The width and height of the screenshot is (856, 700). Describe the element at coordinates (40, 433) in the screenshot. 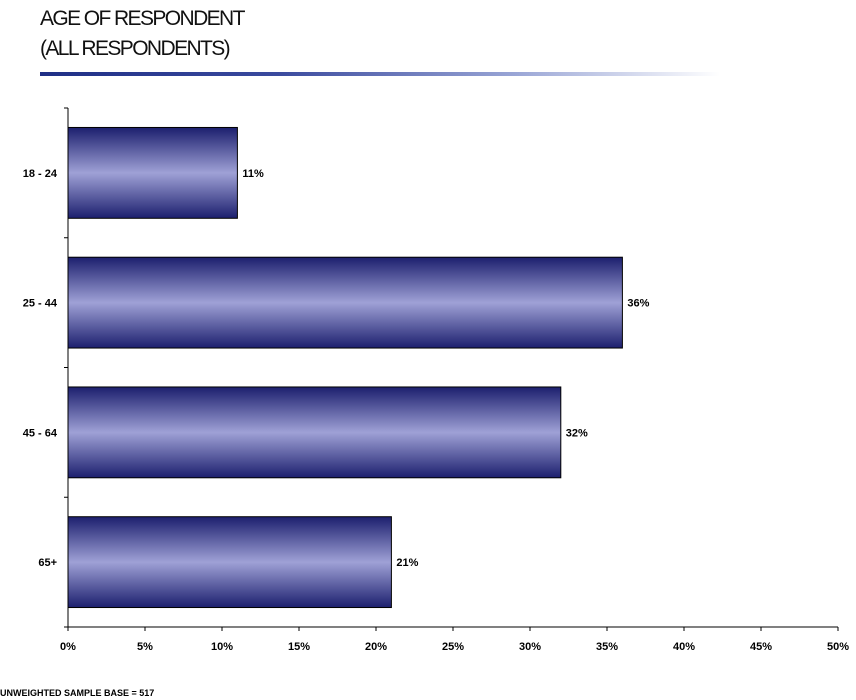

I see `category-label: 45 - 64` at that location.